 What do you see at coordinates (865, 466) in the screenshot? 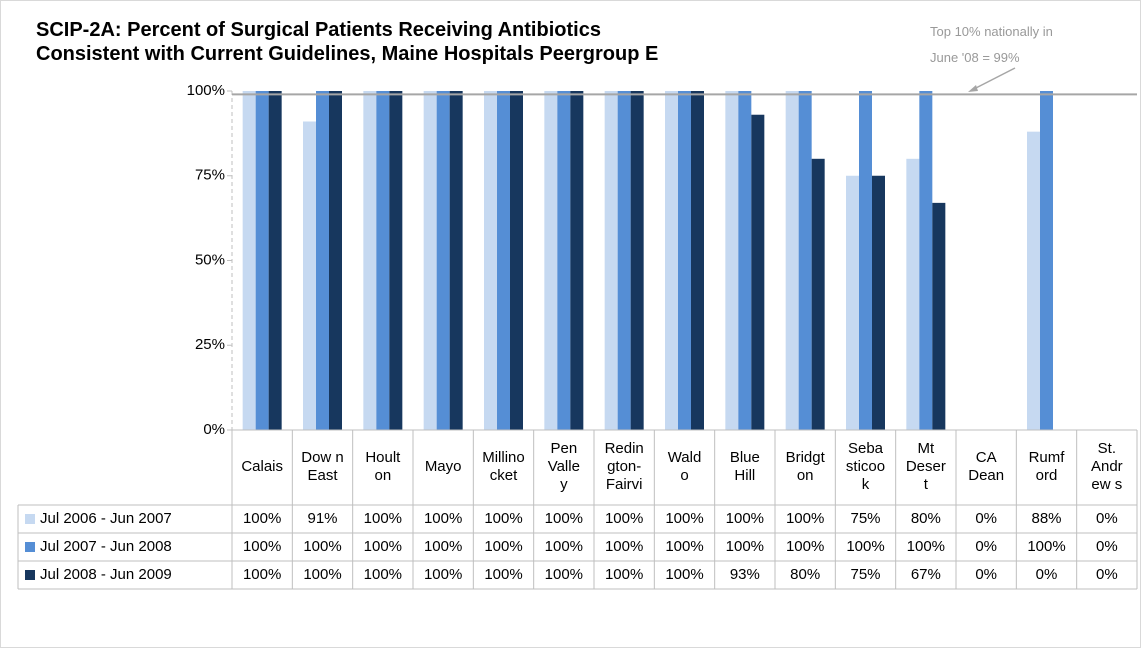
I see `x-tick-label: Seba sticoo k` at bounding box center [865, 466].